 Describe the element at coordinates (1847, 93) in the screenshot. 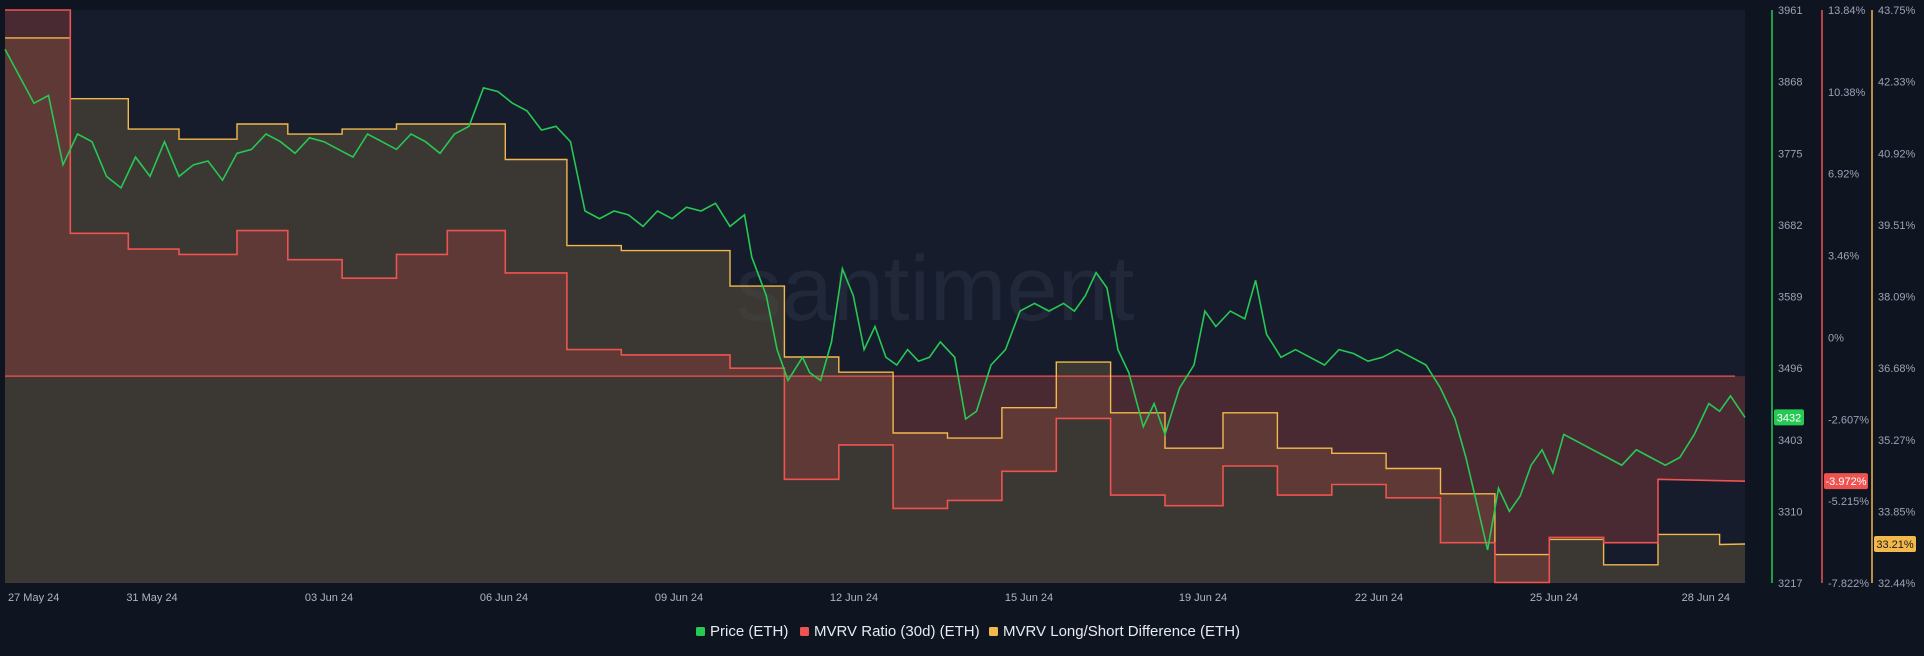

I see `mvrv-axis-tick: 10.38%` at that location.